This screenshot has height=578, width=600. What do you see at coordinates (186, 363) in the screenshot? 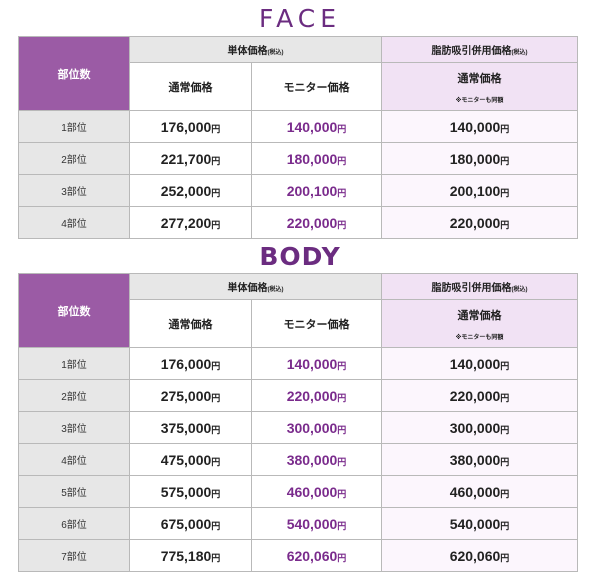
I see `price-value: 176,000` at bounding box center [186, 363].